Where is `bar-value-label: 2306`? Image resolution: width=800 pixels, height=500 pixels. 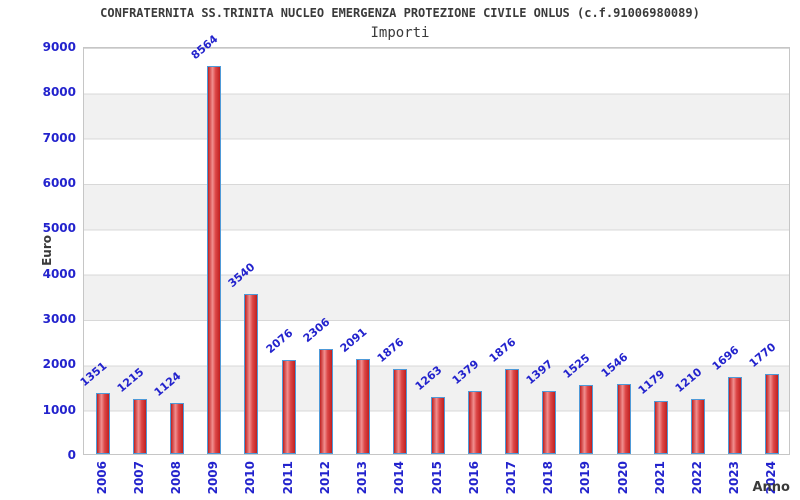 bar-value-label: 2306 is located at coordinates (316, 330).